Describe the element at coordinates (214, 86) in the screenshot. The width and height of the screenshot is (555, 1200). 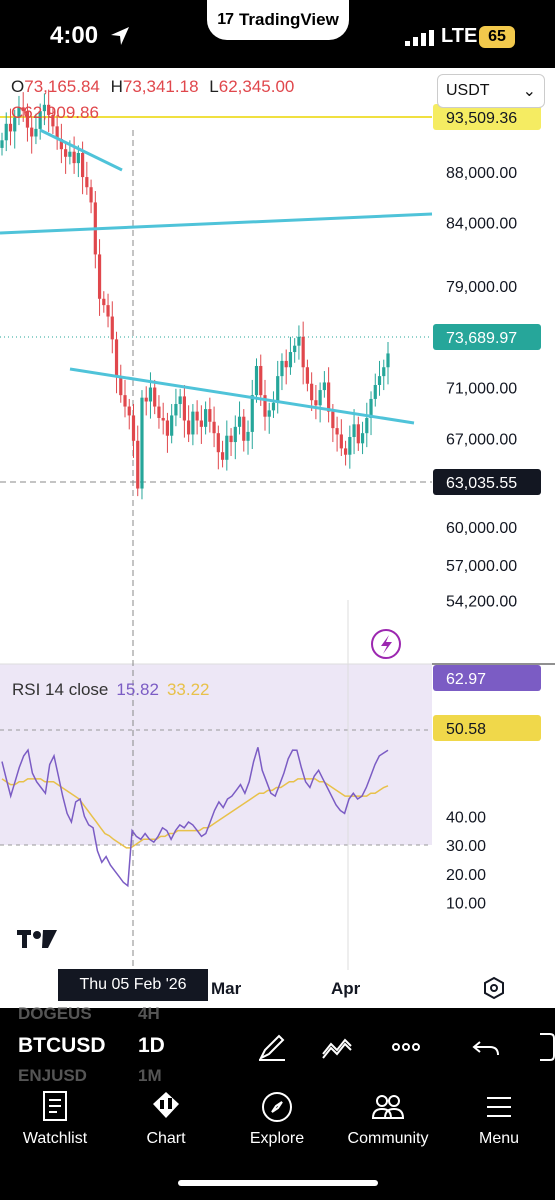
I see `low-label: L` at that location.